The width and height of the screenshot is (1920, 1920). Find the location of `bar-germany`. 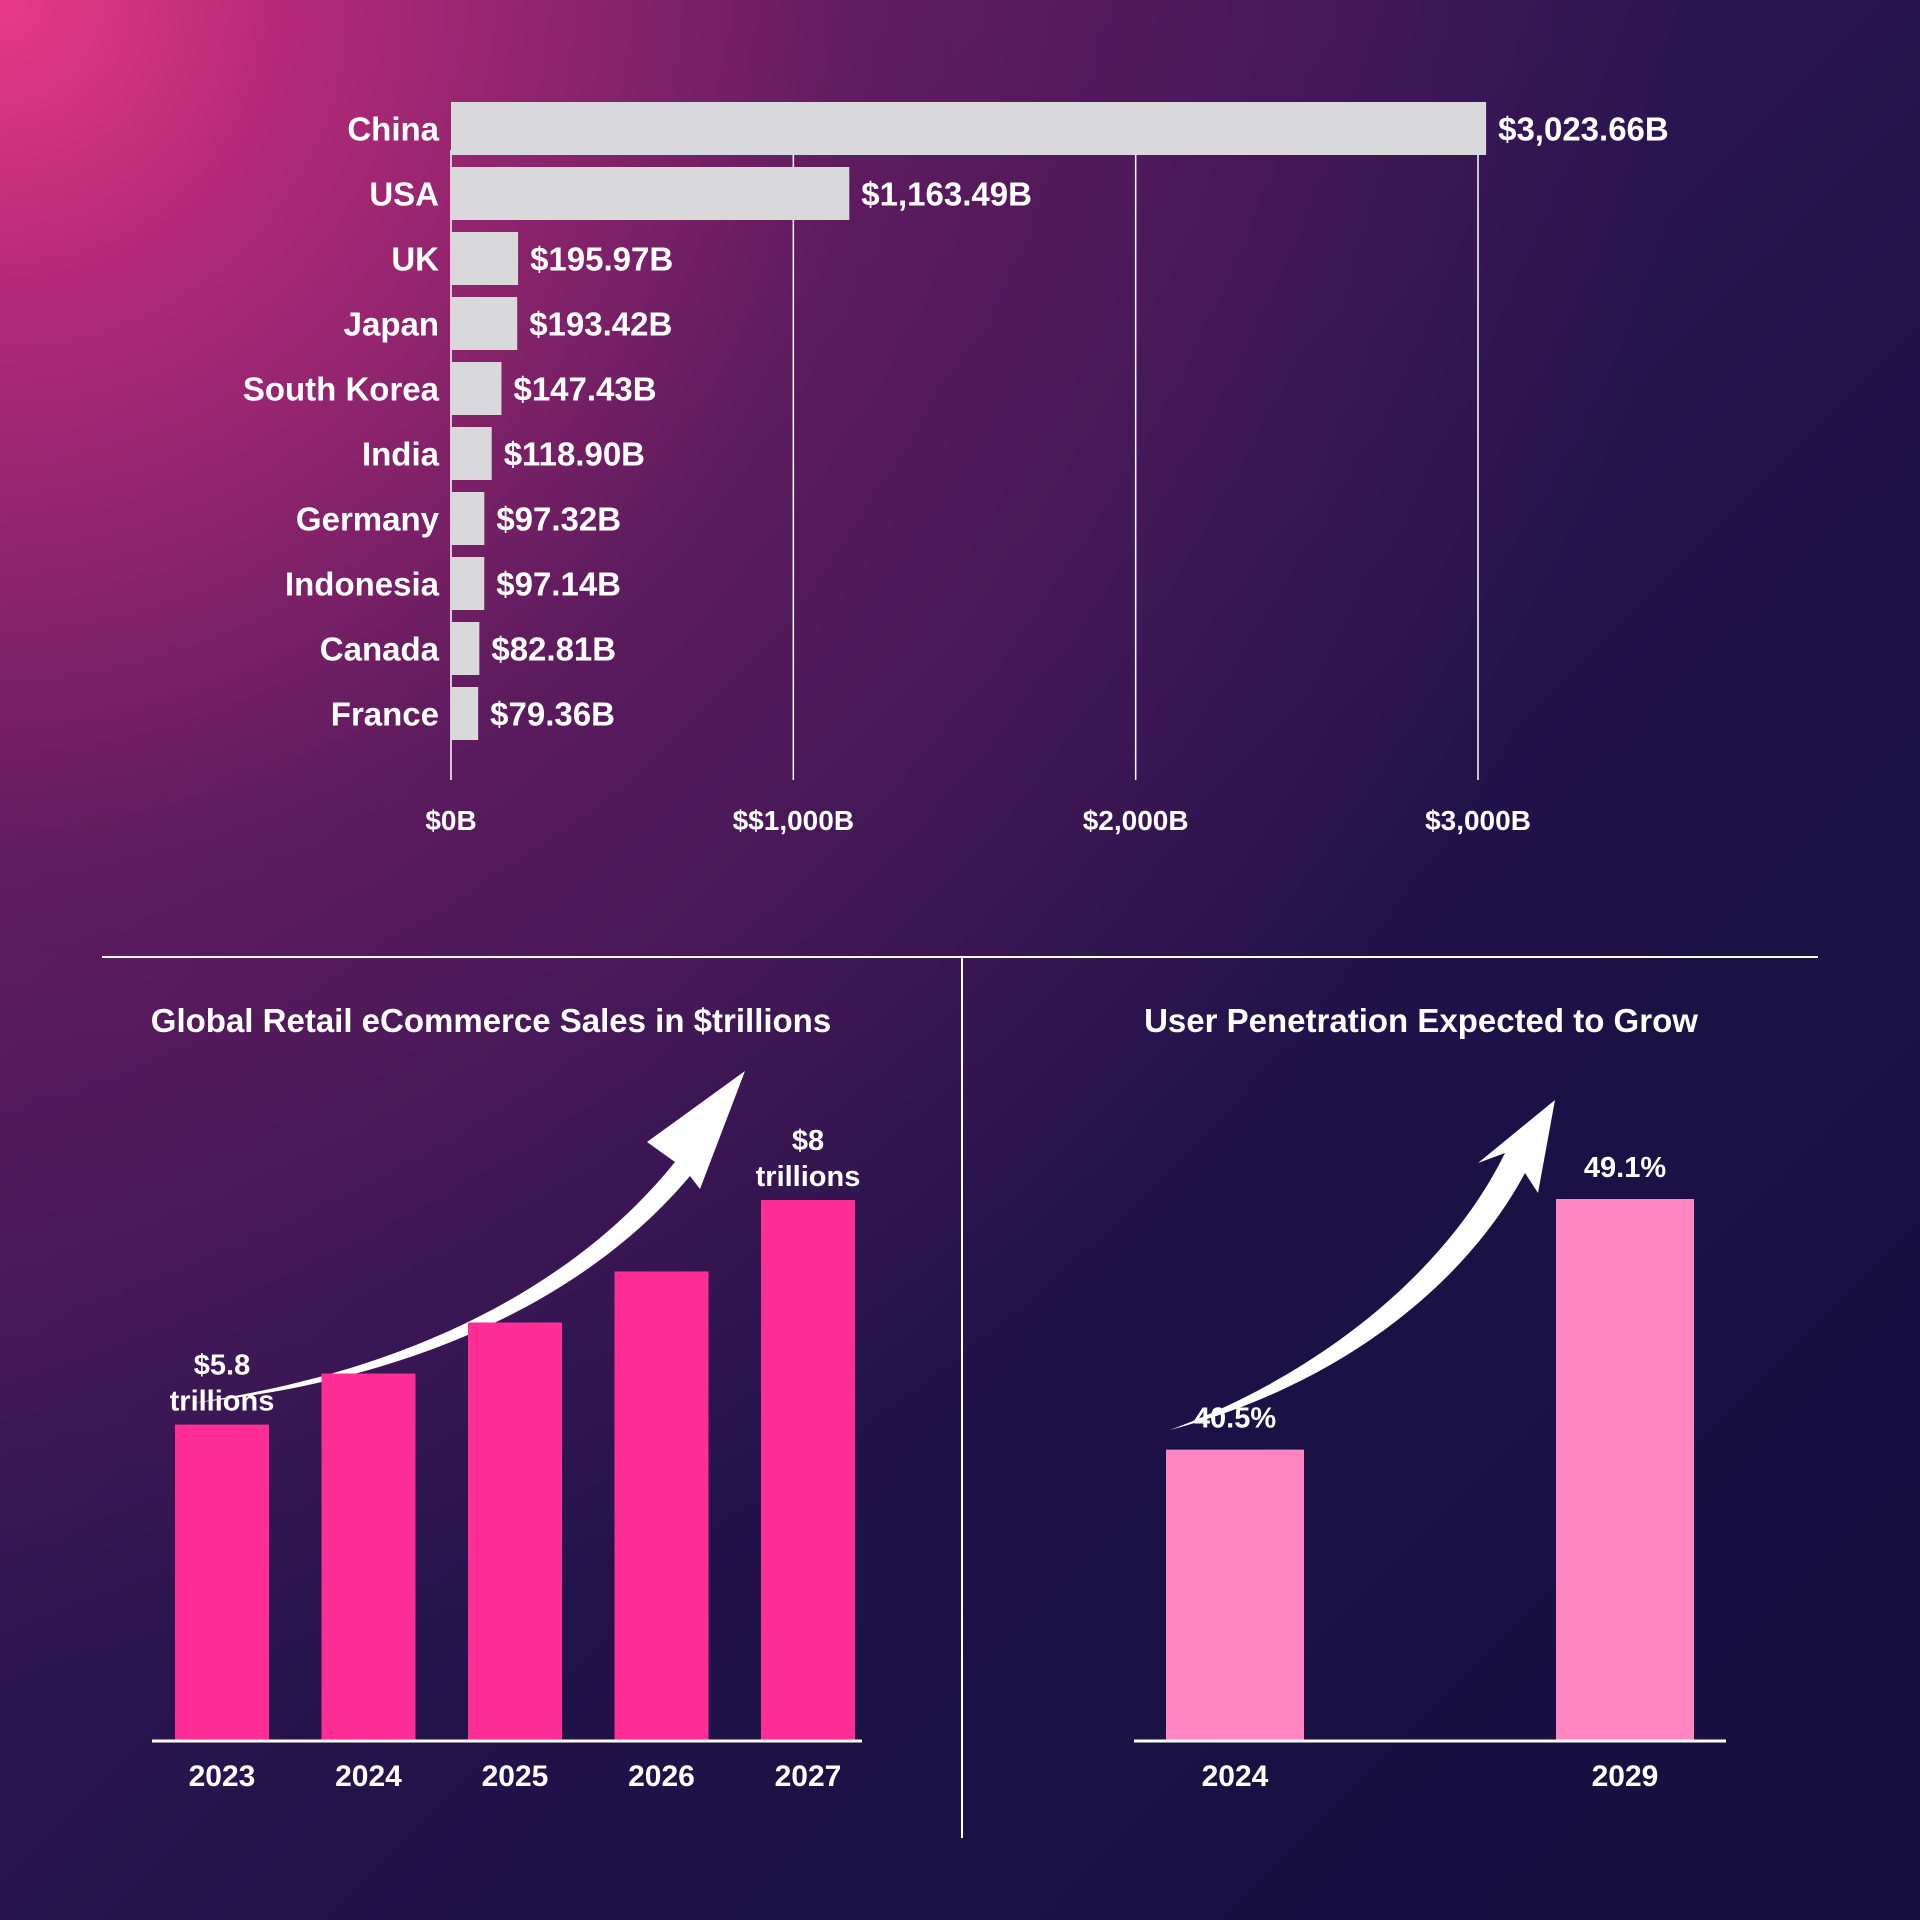

bar-germany is located at coordinates (468, 518).